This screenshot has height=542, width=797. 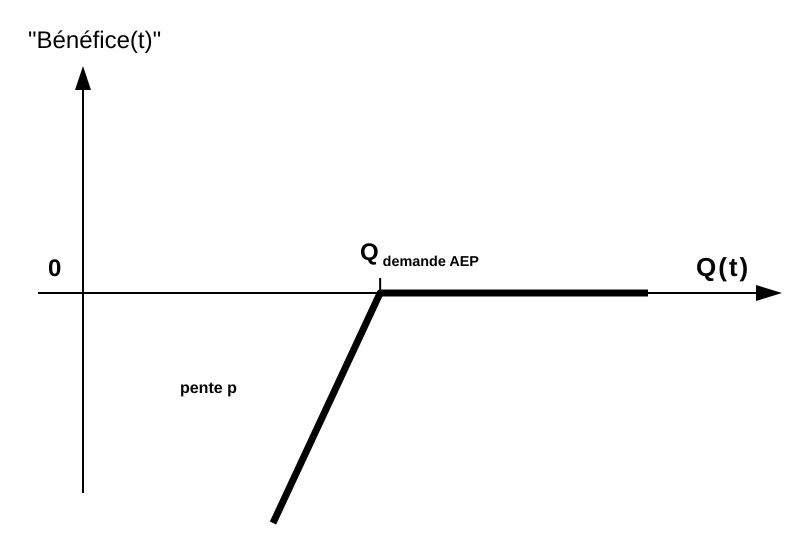 What do you see at coordinates (55, 268) in the screenshot?
I see `text: 0` at bounding box center [55, 268].